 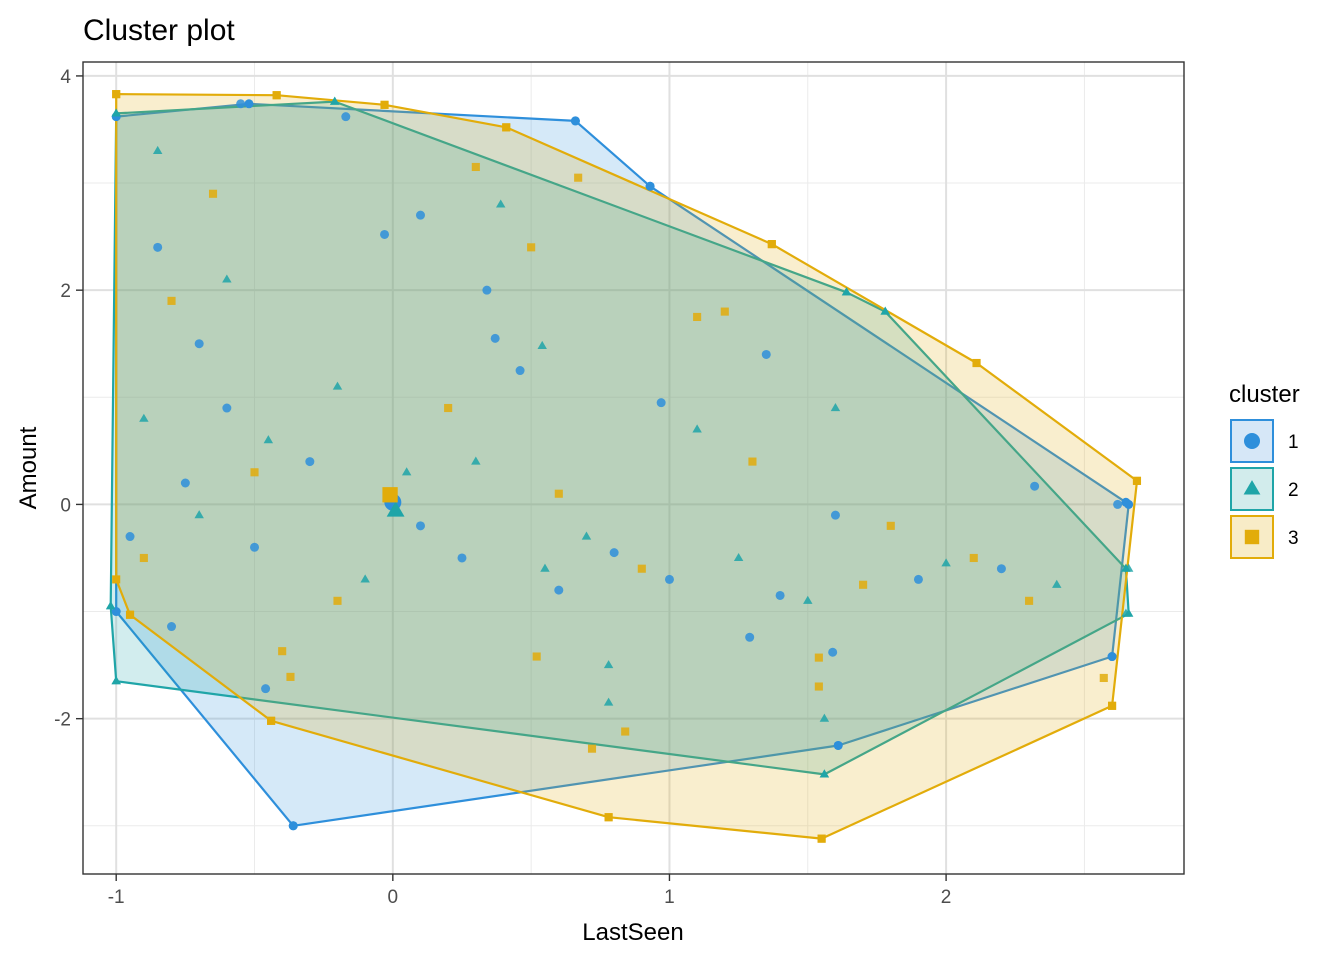 What do you see at coordinates (28, 467) in the screenshot?
I see `y-axis-title: Amount` at bounding box center [28, 467].